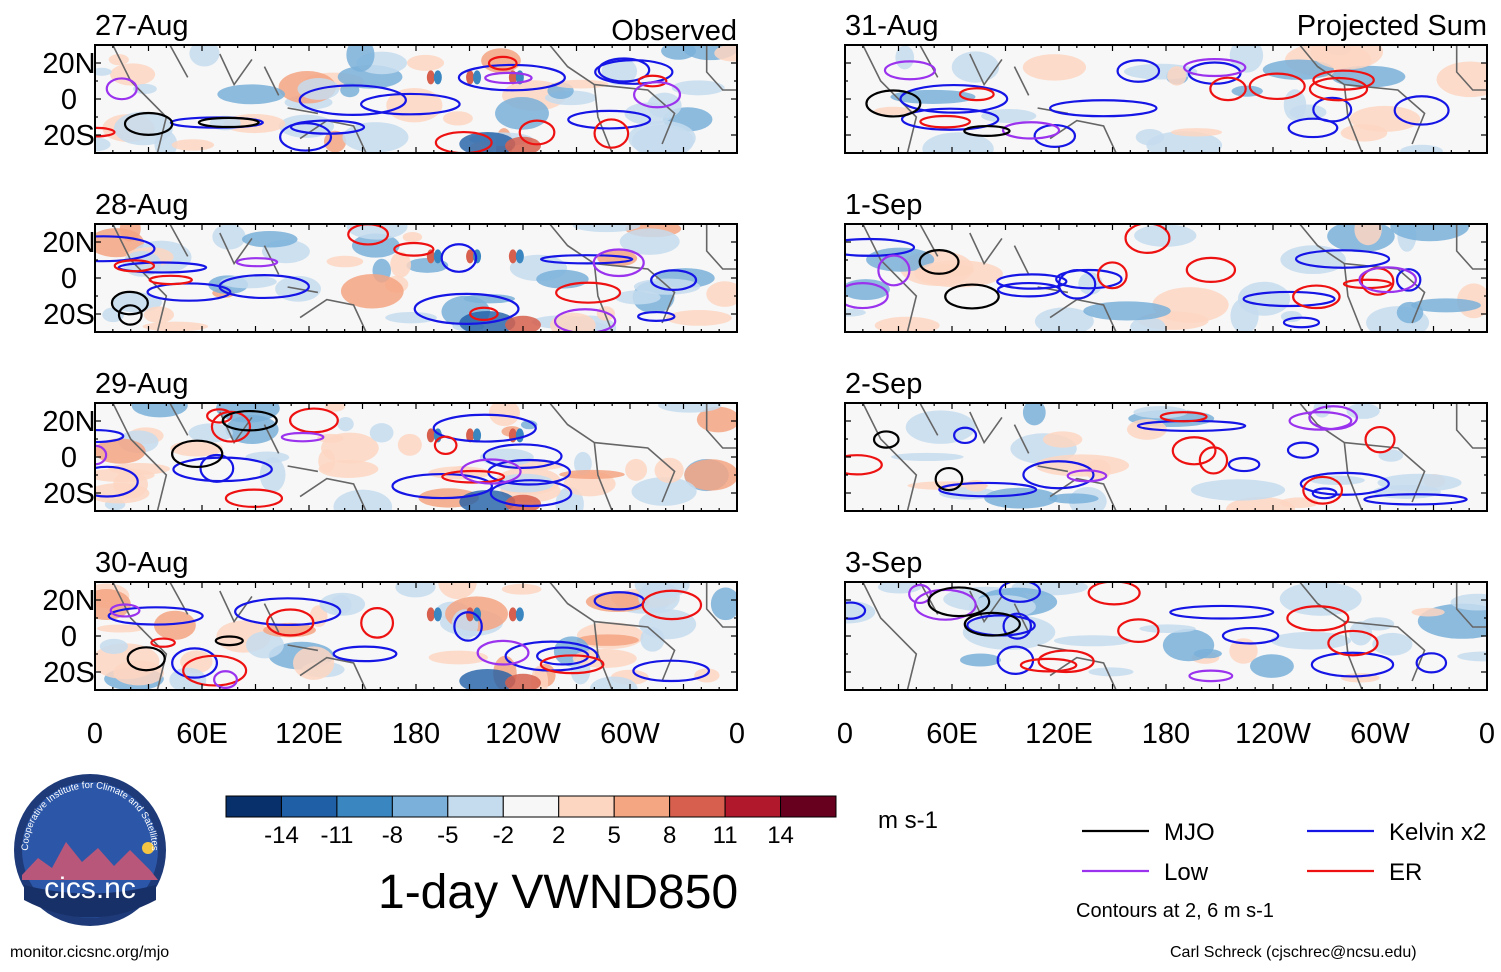 This screenshot has height=972, width=1501. What do you see at coordinates (390, 82) in the screenshot?
I see `panel-observed-27-Aug: 27-Aug Observed 20N 0 20S` at bounding box center [390, 82].